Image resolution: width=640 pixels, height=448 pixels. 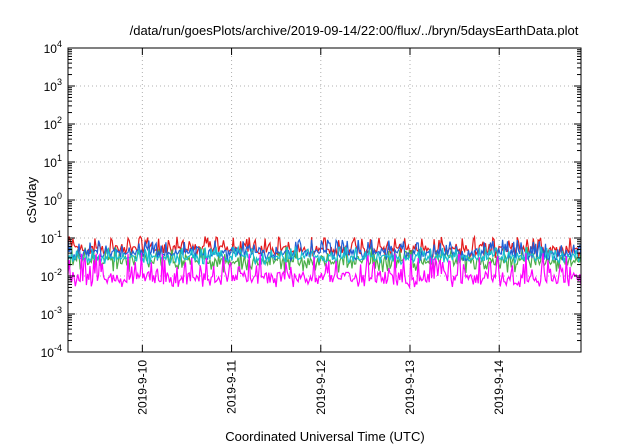 I want to click on x-tick-label: 2019-9-12, so click(x=321, y=387).